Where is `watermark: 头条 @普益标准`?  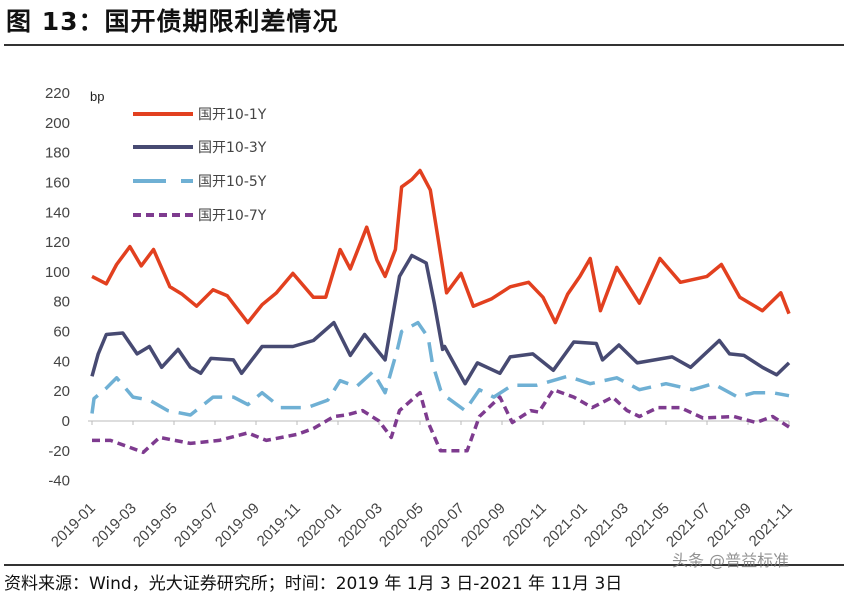
watermark: 头条 @普益标准 is located at coordinates (731, 560).